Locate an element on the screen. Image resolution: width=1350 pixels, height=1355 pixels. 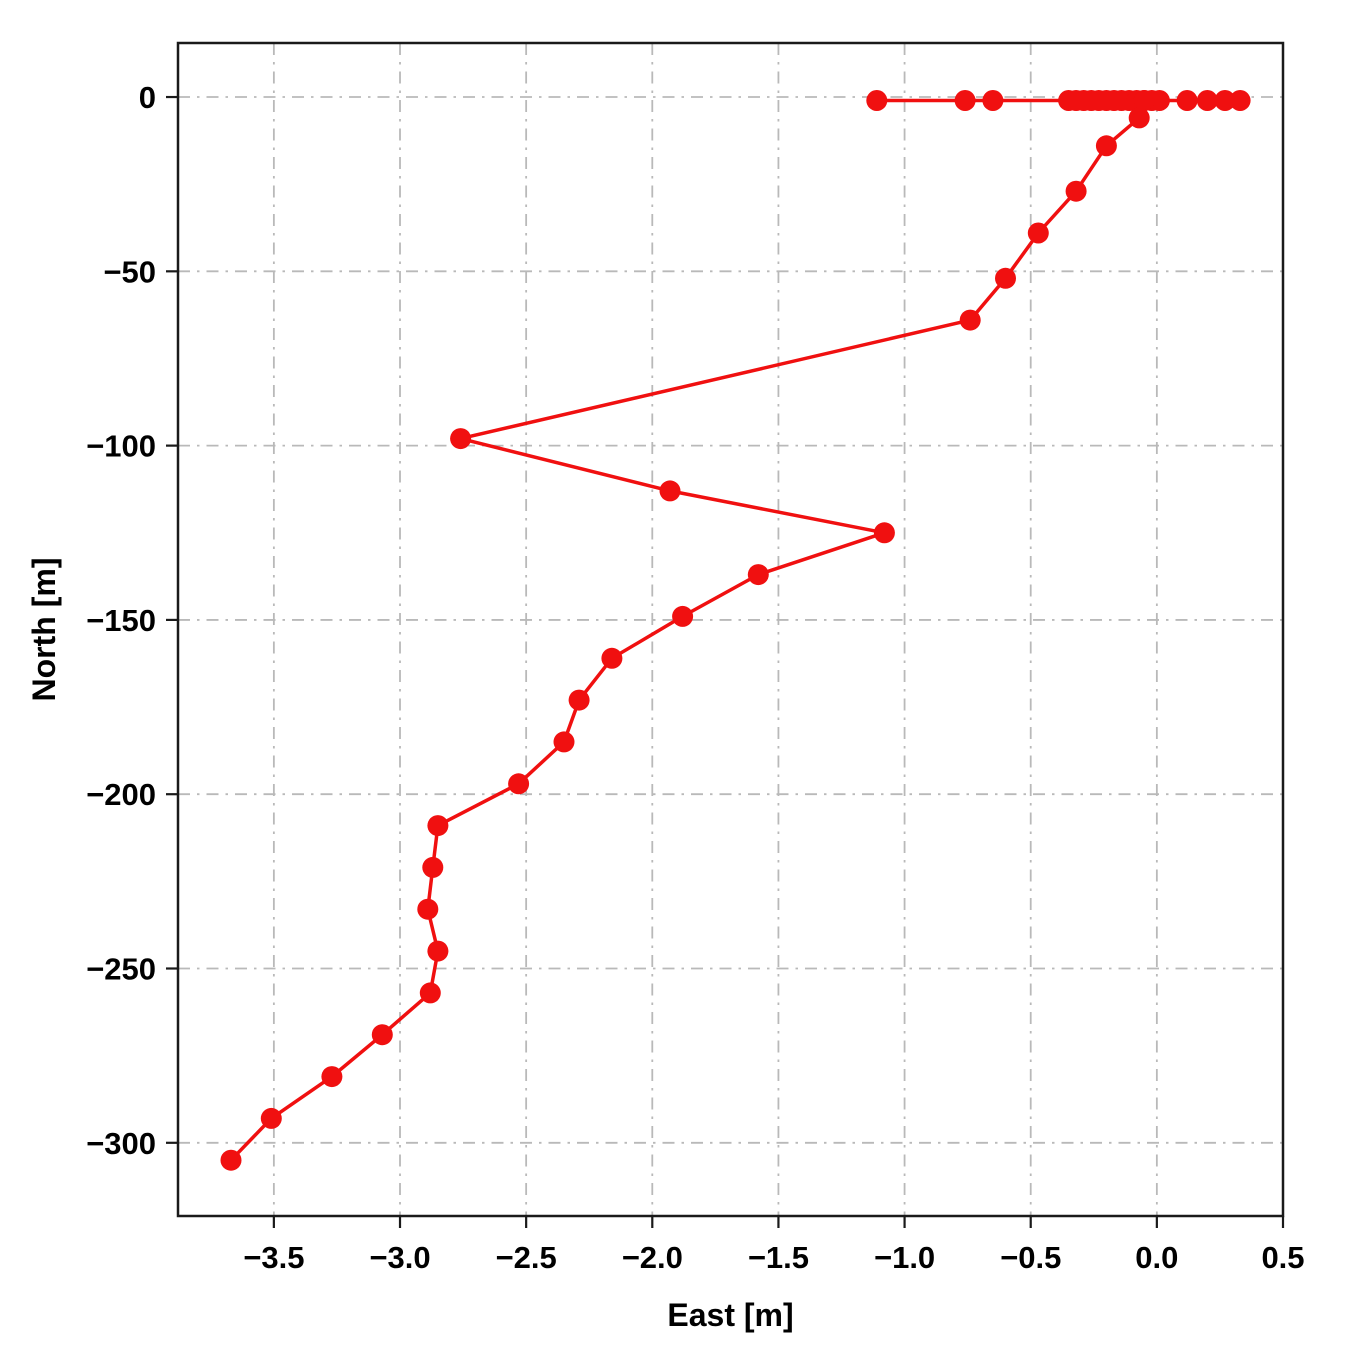
x-tick-label: −1.0 is located at coordinates (904, 1257).